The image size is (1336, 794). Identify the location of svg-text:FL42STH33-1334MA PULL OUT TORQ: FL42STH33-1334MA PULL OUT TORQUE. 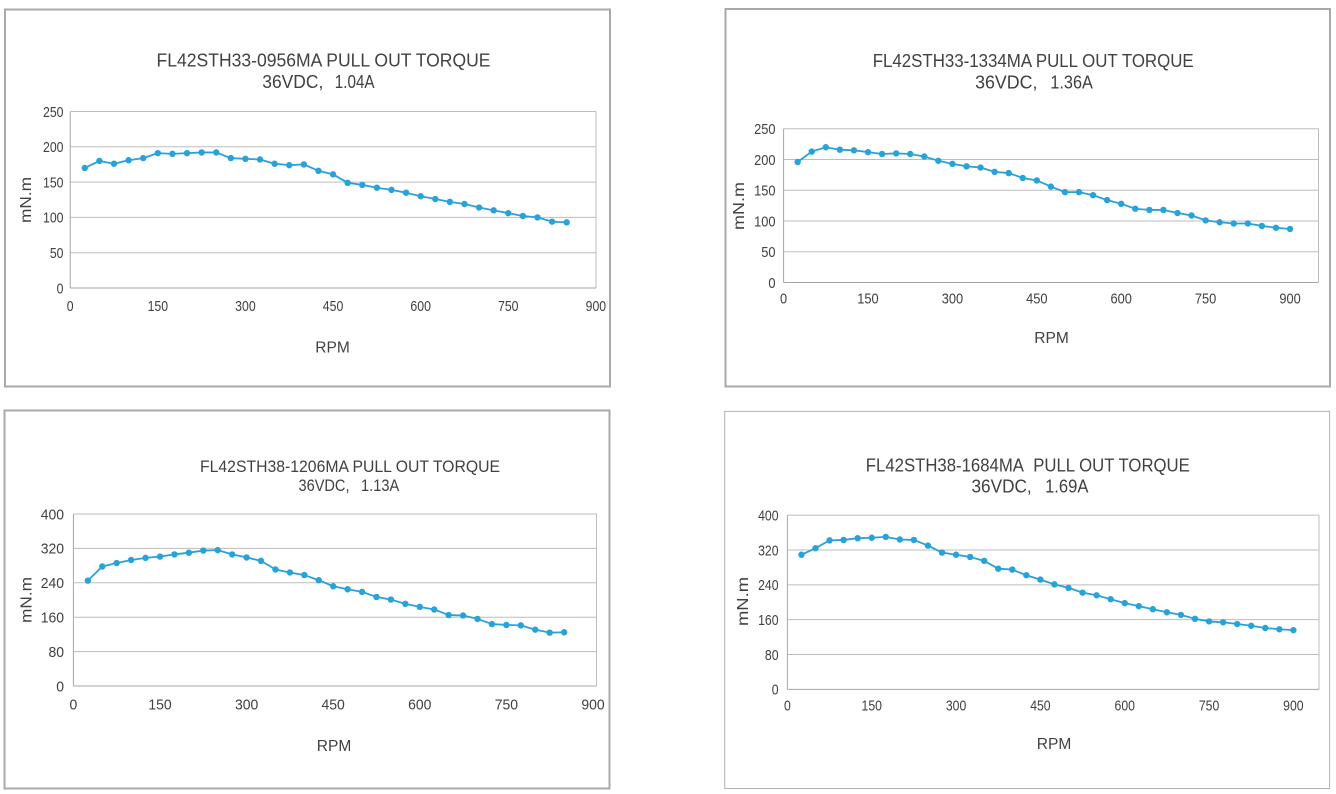
(1033, 60).